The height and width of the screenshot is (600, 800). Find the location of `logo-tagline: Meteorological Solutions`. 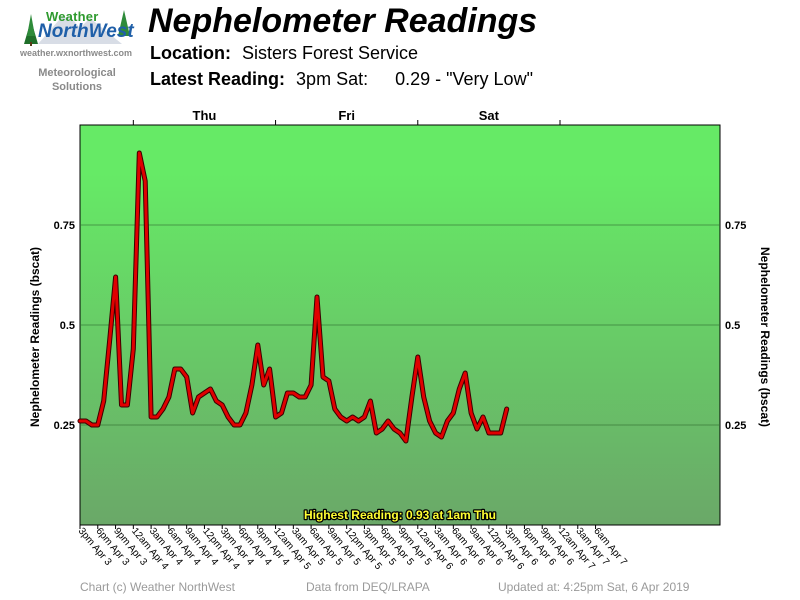

logo-tagline: Meteorological Solutions is located at coordinates (77, 80).